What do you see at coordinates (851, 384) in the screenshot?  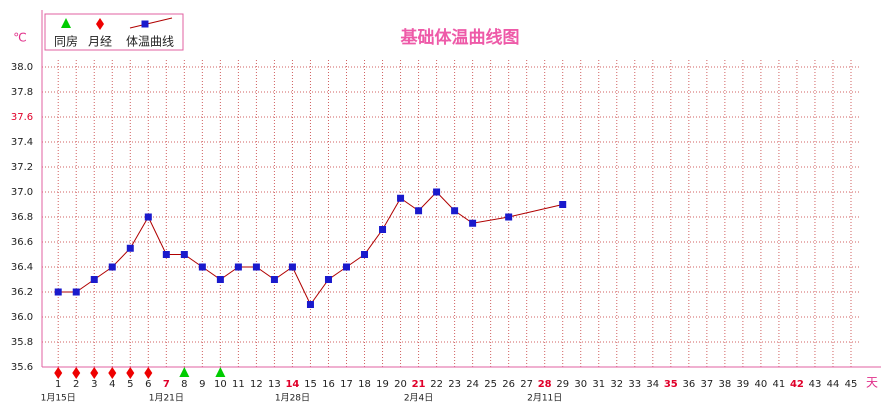 I see `x-tick-label: 45` at bounding box center [851, 384].